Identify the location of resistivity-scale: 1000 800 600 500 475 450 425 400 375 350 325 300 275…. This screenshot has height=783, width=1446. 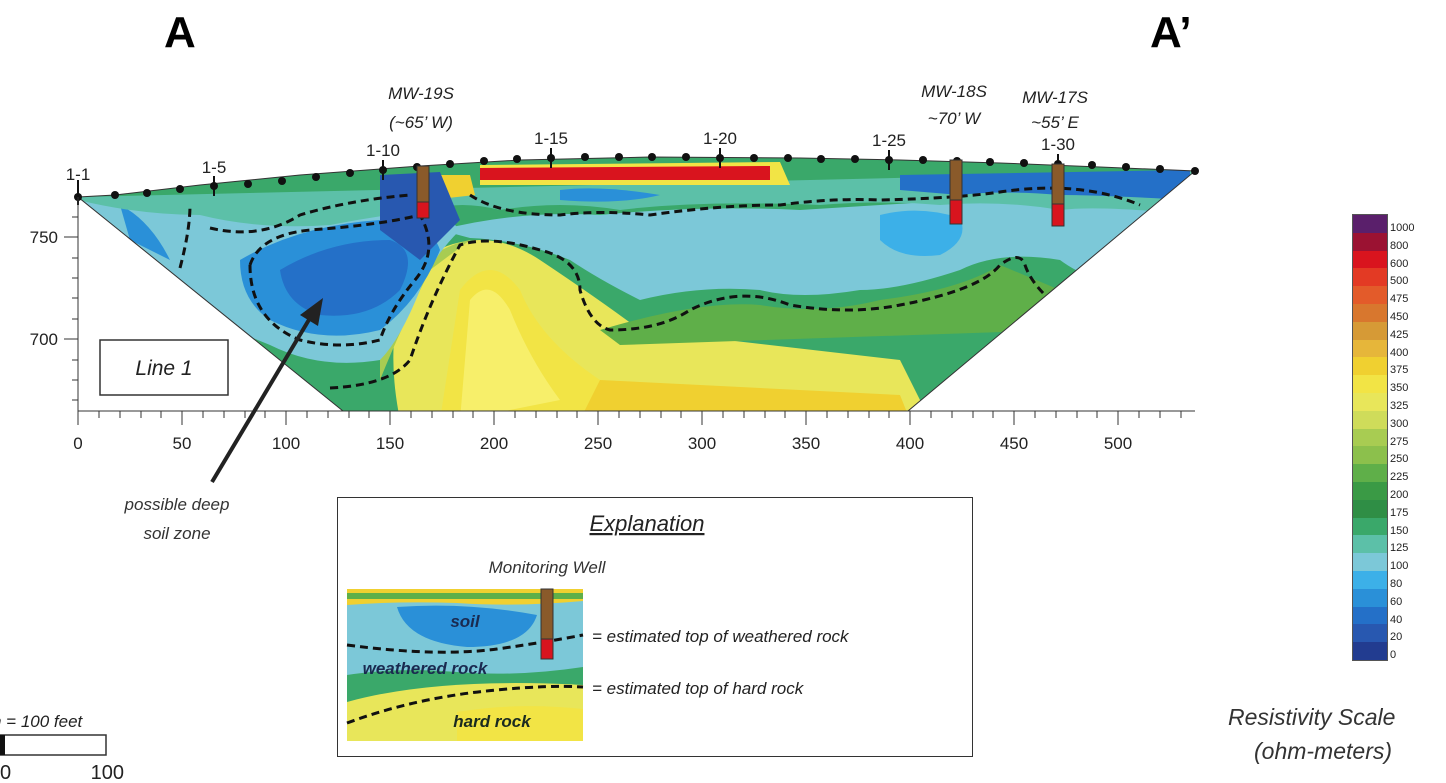
(1383, 437).